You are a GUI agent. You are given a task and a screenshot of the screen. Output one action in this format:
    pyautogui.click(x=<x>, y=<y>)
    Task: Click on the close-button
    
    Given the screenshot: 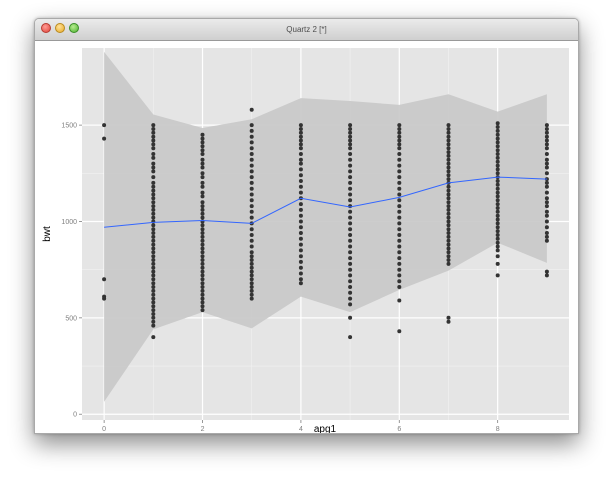 What is the action you would take?
    pyautogui.click(x=46, y=28)
    